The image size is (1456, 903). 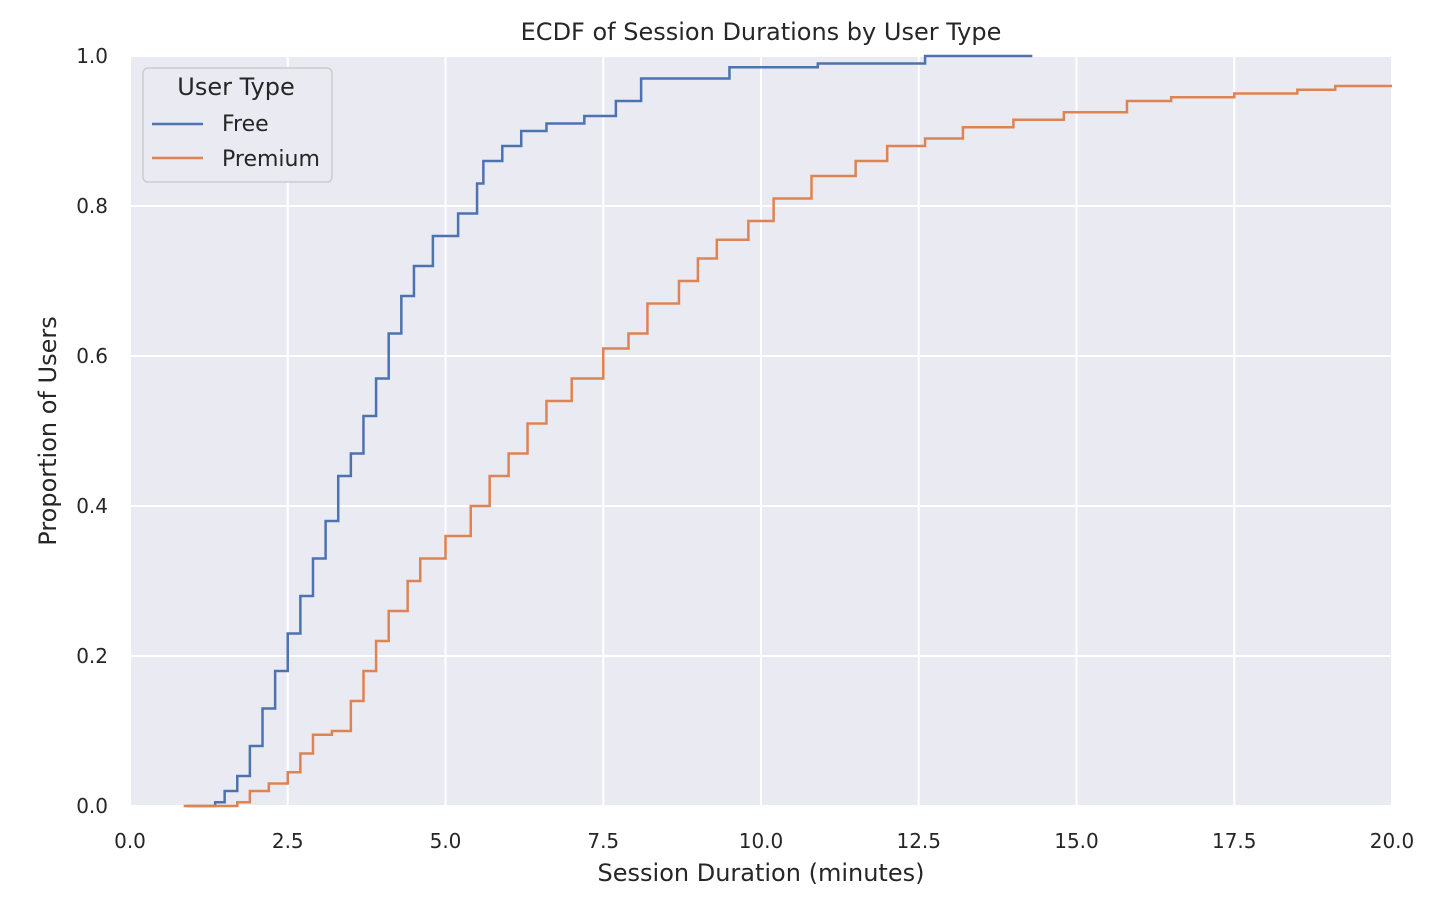 I want to click on y-tick-label: 0.0, so click(x=92, y=806).